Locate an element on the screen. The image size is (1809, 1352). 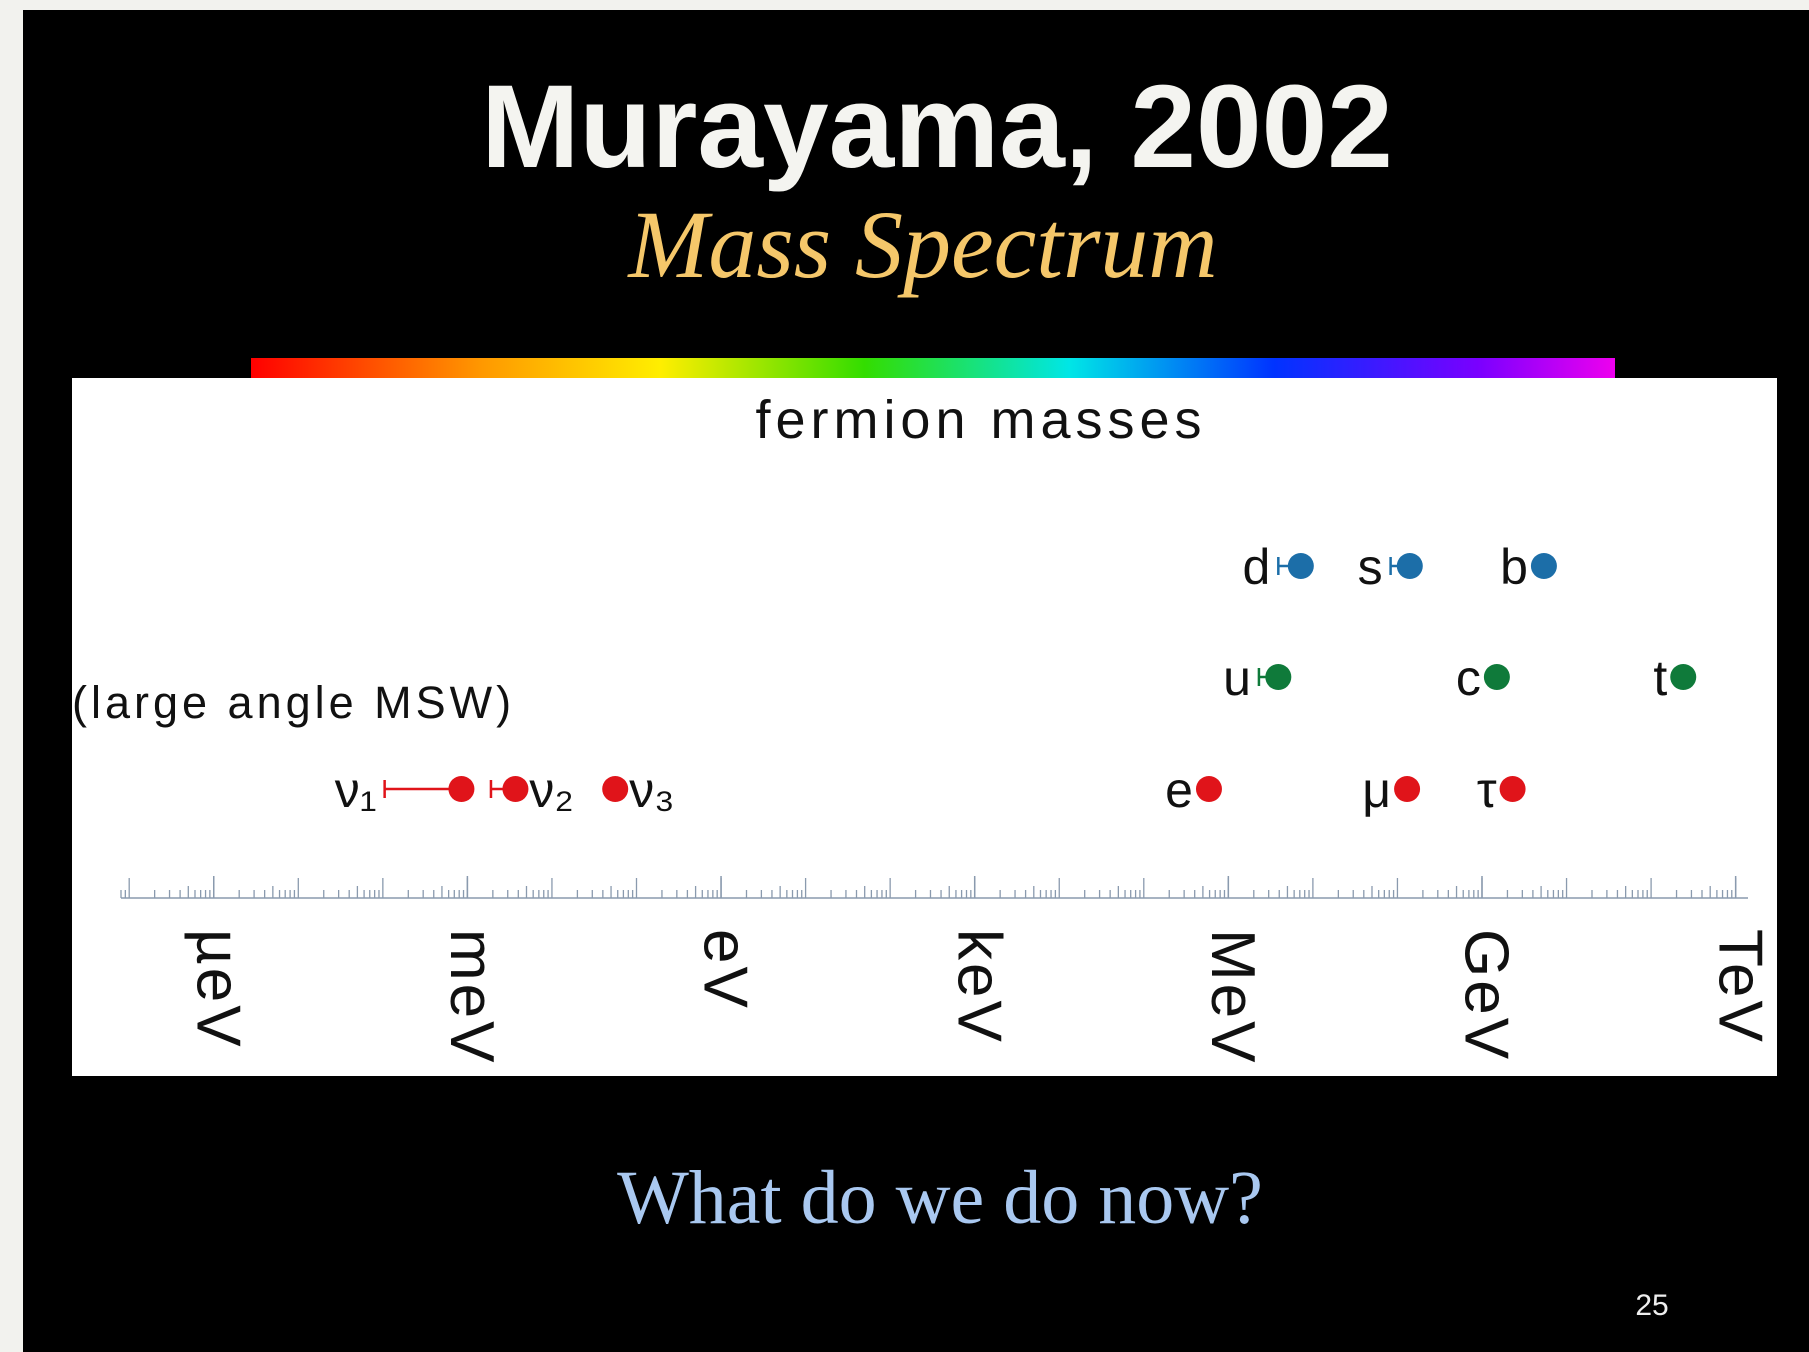
x-tick-label: TeV is located at coordinates (1739, 987).